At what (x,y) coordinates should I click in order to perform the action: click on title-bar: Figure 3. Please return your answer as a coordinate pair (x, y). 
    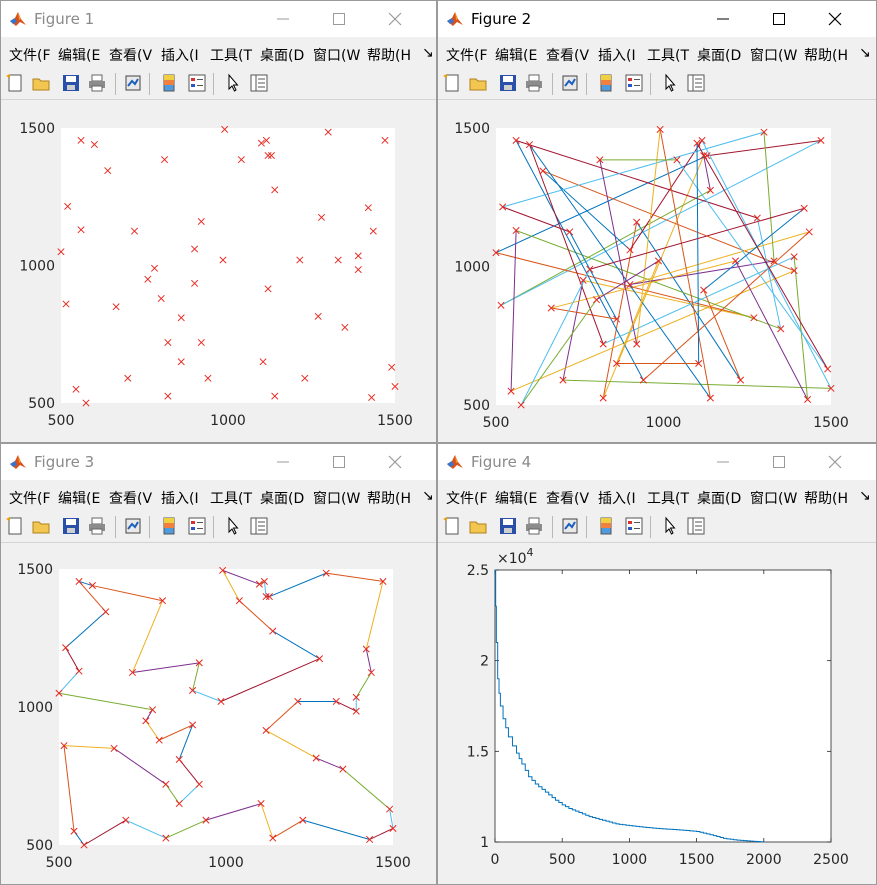
    Looking at the image, I should click on (218, 462).